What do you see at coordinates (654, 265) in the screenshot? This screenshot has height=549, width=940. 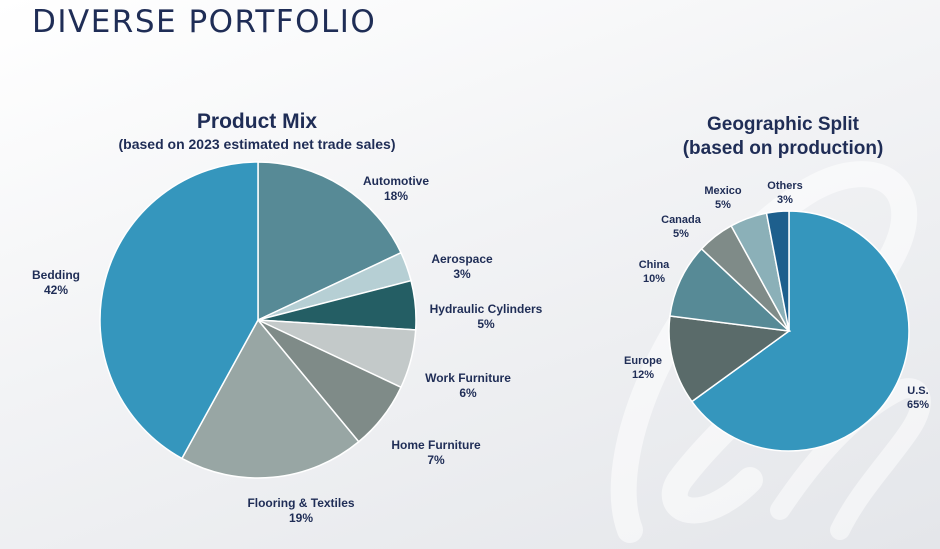 I see `slice-label-china: China` at bounding box center [654, 265].